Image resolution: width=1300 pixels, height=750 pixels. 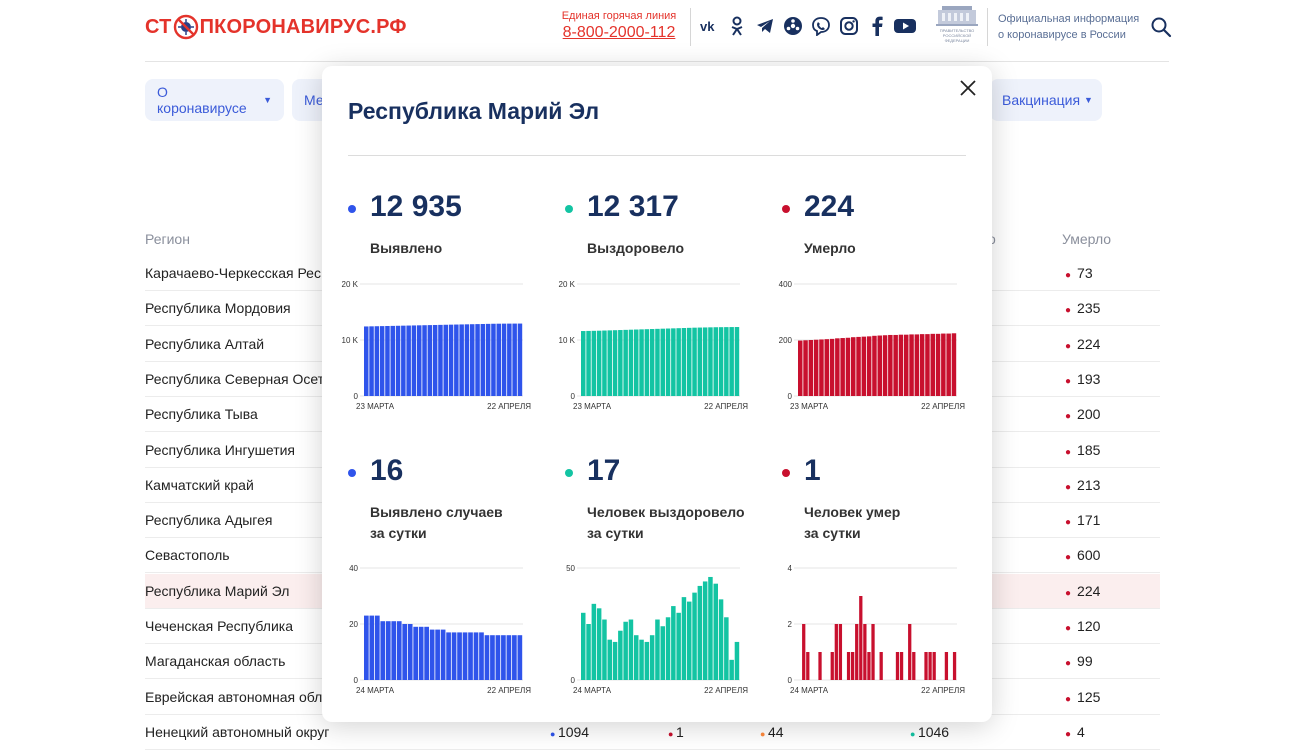 What do you see at coordinates (267, 100) in the screenshot?
I see `chevron-down-icon: ▼` at bounding box center [267, 100].